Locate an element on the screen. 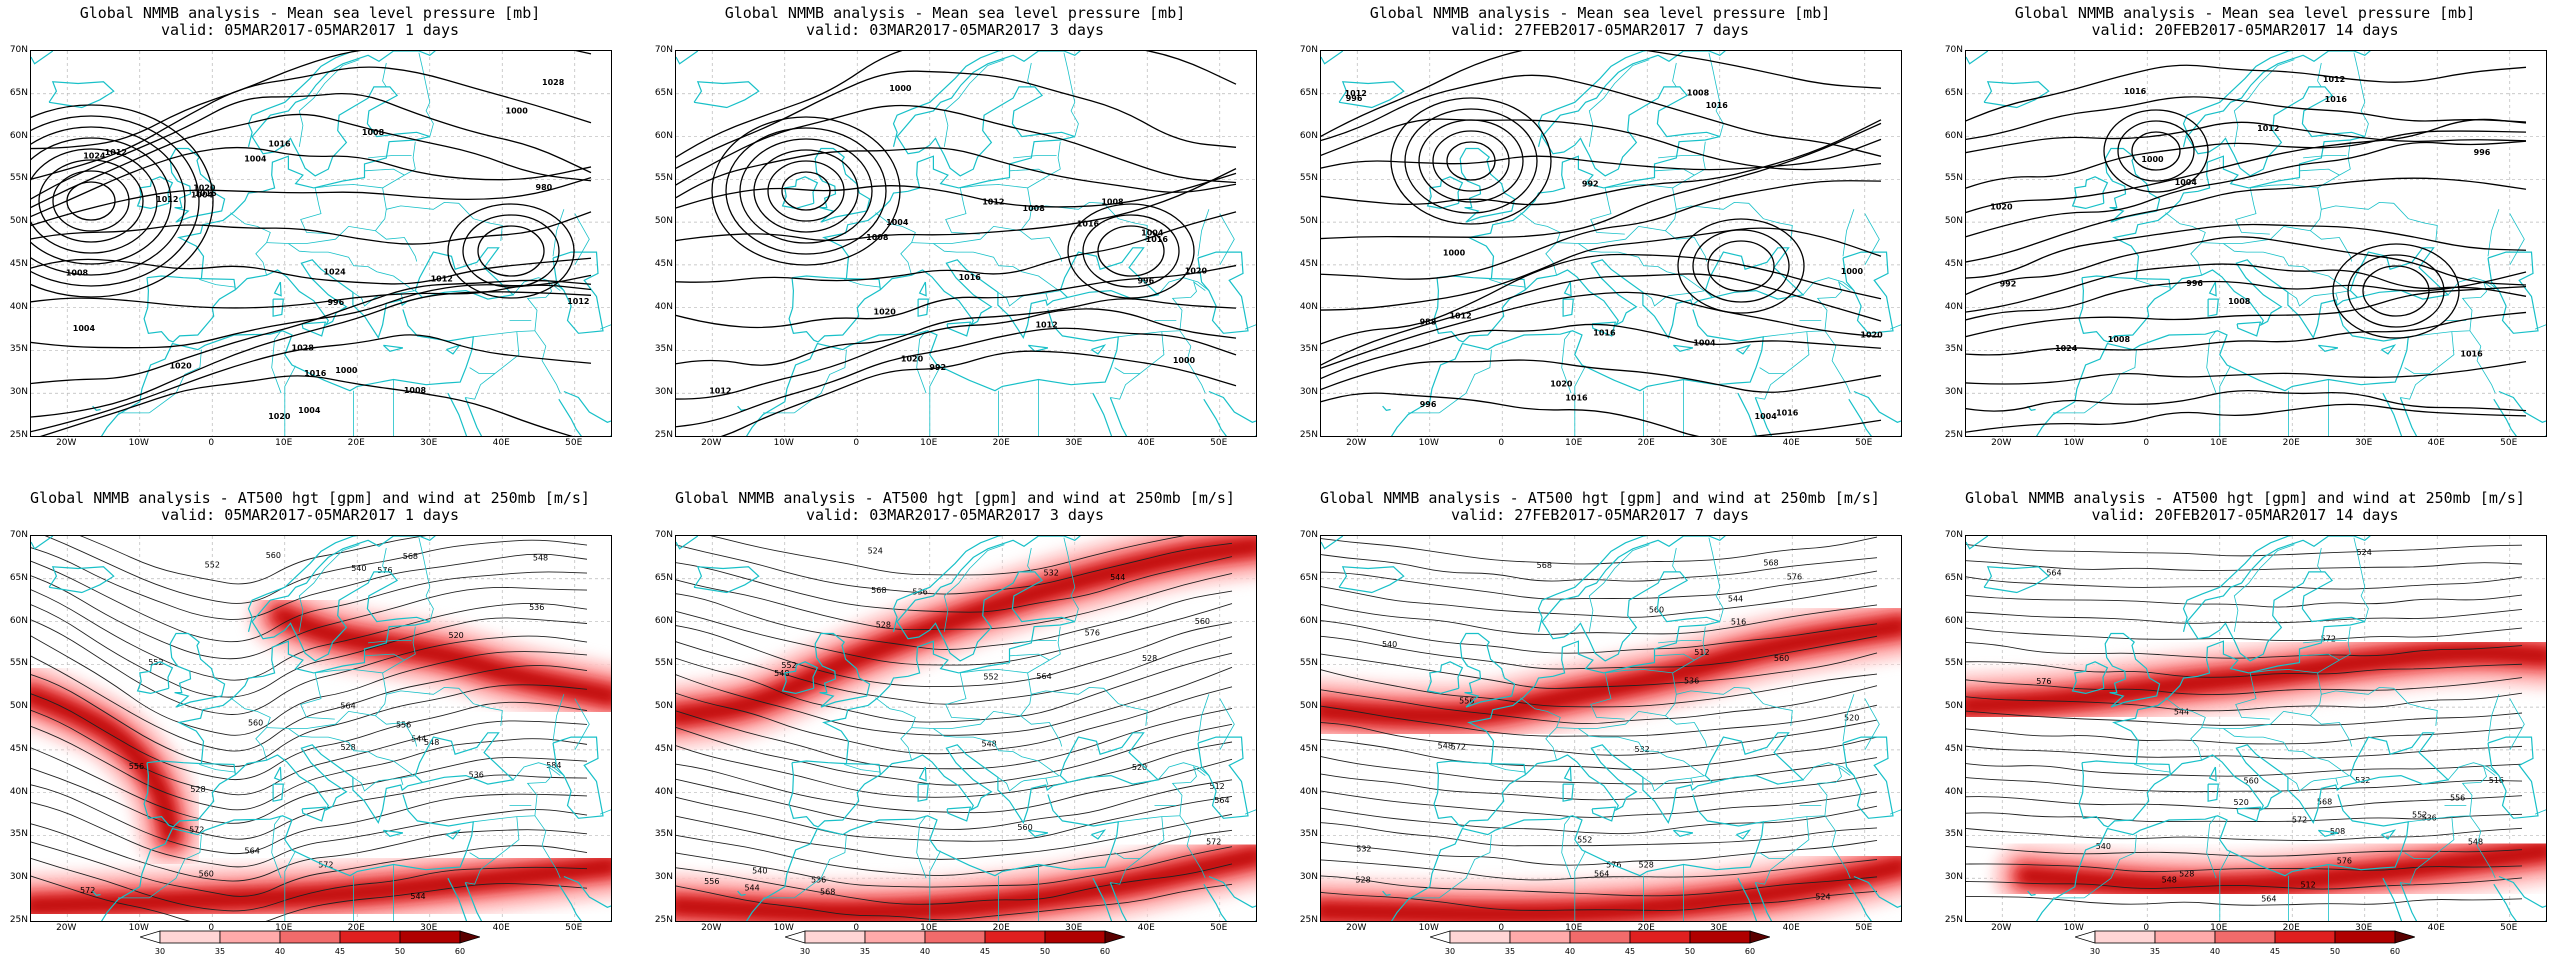  lon-tick-label: 10E is located at coordinates (1574, 443).